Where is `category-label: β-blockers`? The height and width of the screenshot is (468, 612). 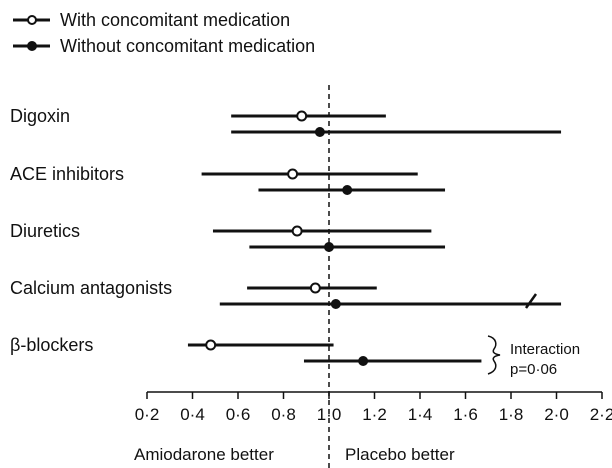
category-label: β-blockers is located at coordinates (51, 345).